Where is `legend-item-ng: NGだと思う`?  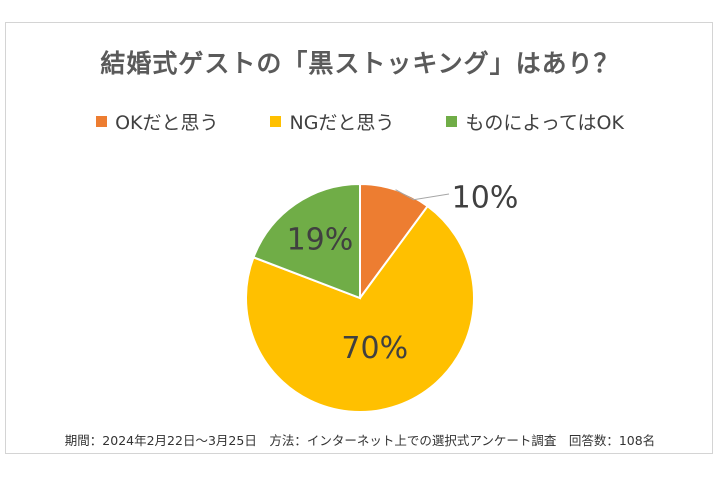
legend-item-ng: NGだと思う is located at coordinates (332, 121).